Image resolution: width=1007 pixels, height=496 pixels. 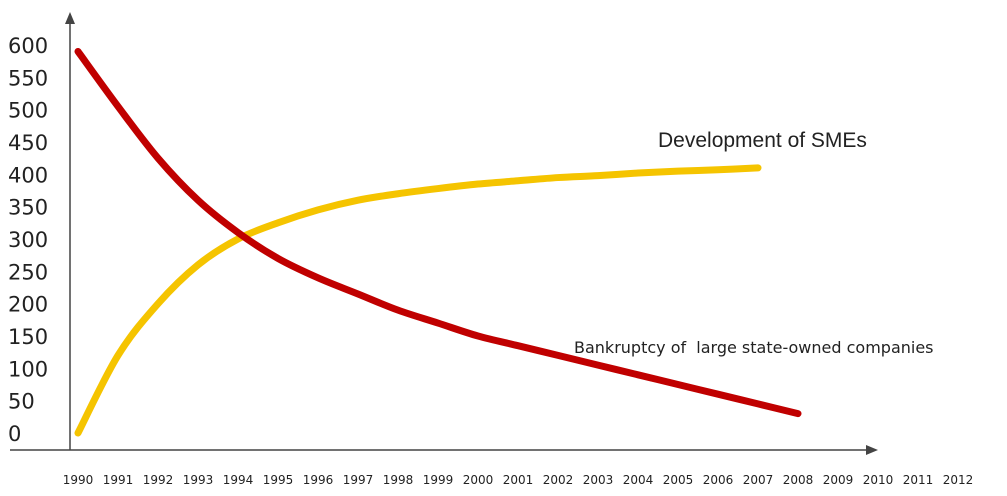 I want to click on y-tick-label: 100, so click(x=28, y=369).